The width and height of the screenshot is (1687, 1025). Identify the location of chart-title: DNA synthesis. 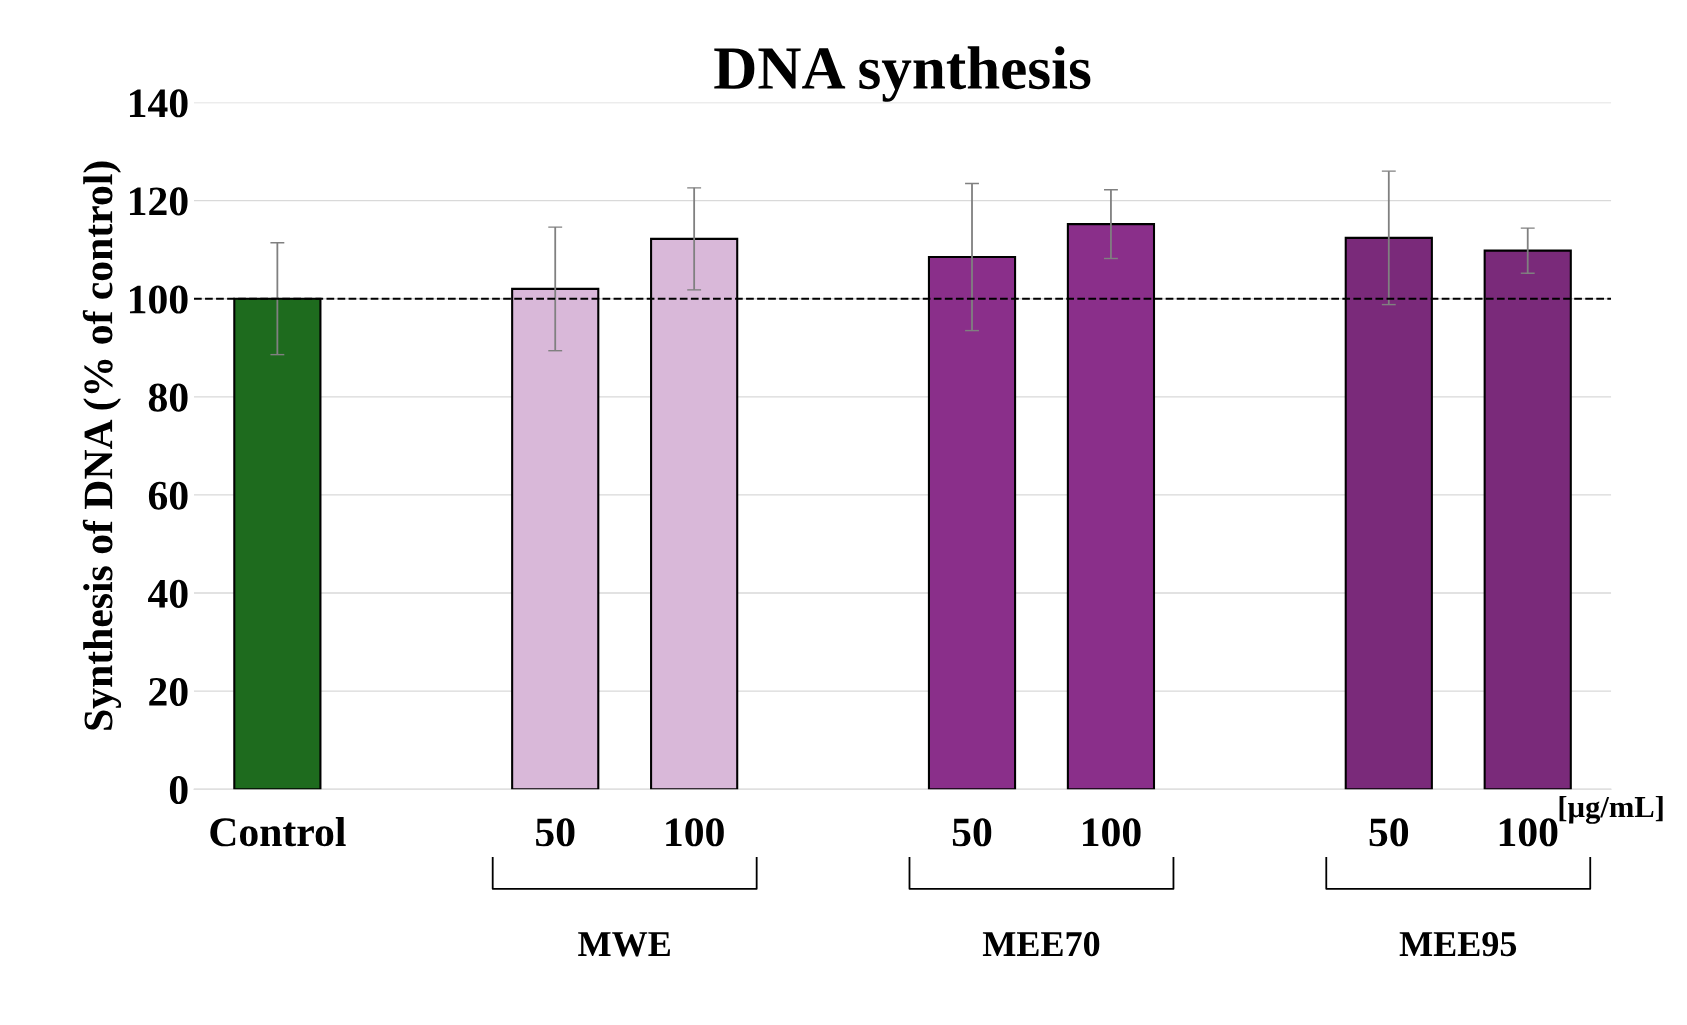
(902, 74).